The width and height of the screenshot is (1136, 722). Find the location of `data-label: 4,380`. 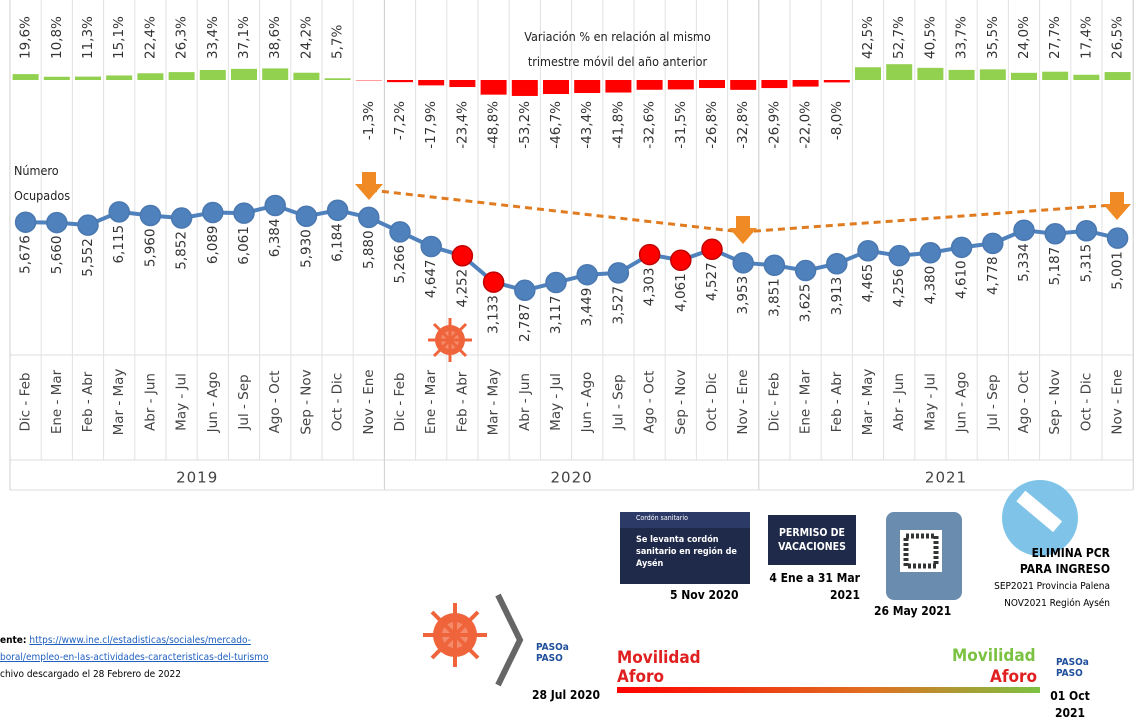

data-label: 4,380 is located at coordinates (930, 285).